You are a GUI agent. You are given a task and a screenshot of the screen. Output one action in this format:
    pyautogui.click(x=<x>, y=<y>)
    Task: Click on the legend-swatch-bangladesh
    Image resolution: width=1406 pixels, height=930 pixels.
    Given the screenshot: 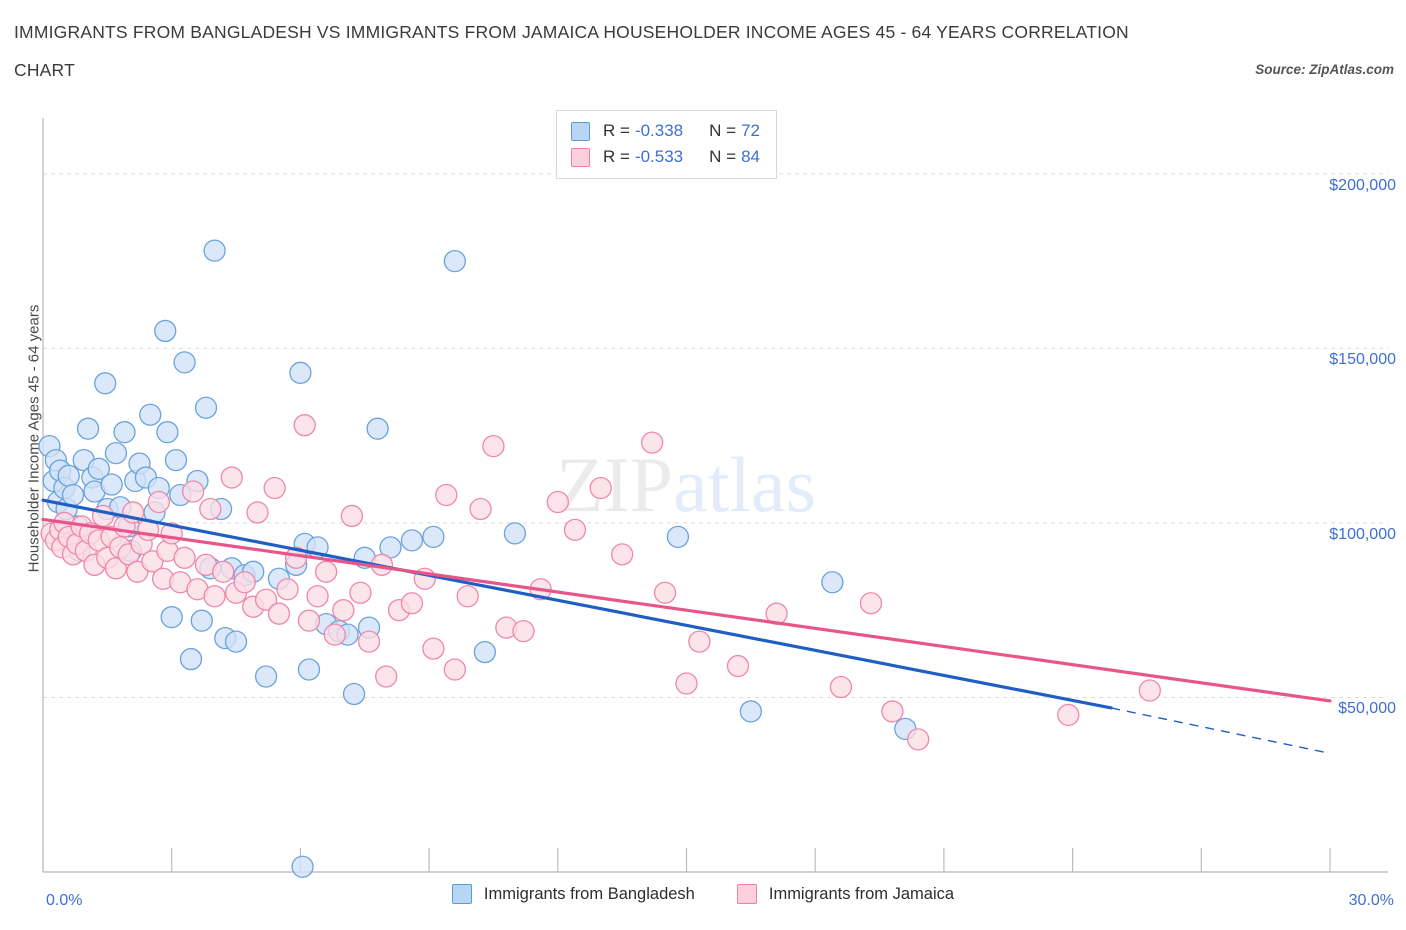 What is the action you would take?
    pyautogui.click(x=461, y=894)
    